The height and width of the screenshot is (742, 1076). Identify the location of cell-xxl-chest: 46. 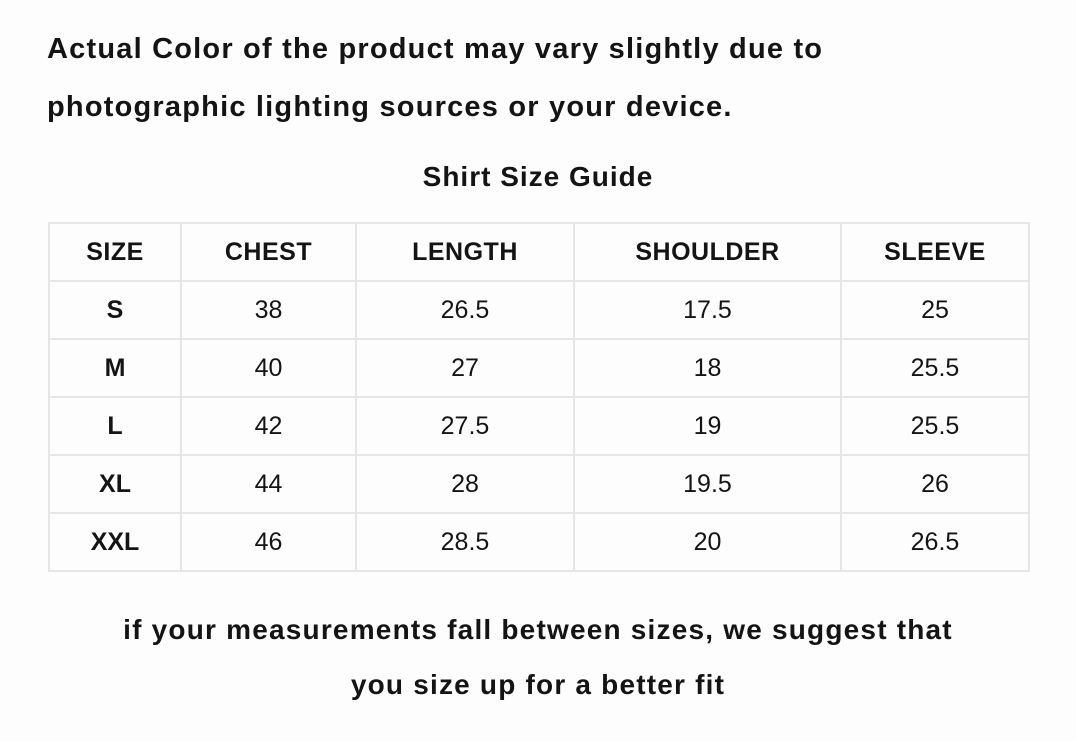
(268, 542).